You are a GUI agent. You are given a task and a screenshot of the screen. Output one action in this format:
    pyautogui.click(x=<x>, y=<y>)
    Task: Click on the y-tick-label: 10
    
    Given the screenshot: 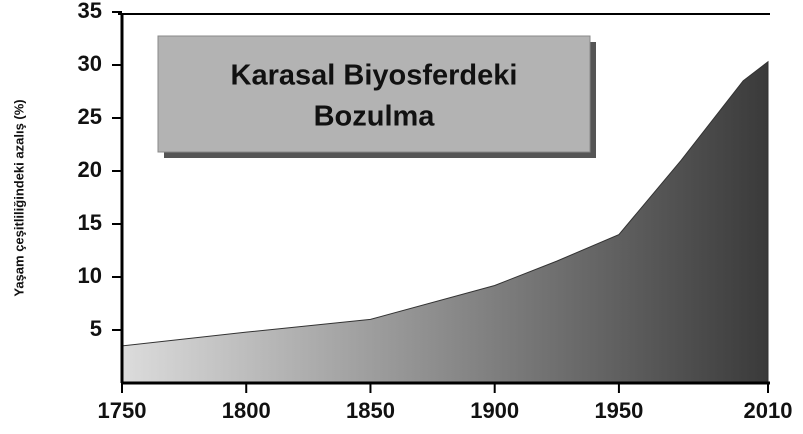 What is the action you would take?
    pyautogui.click(x=90, y=275)
    